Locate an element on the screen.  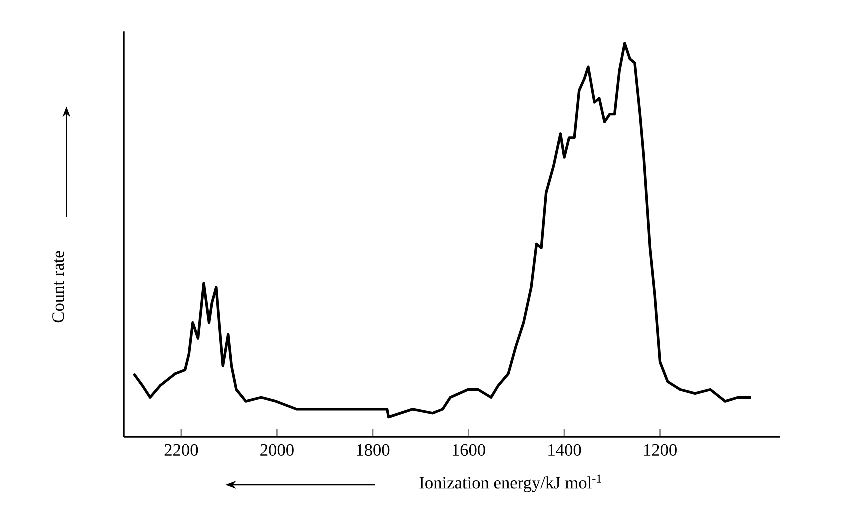
x-tick-label: 1400 is located at coordinates (565, 450).